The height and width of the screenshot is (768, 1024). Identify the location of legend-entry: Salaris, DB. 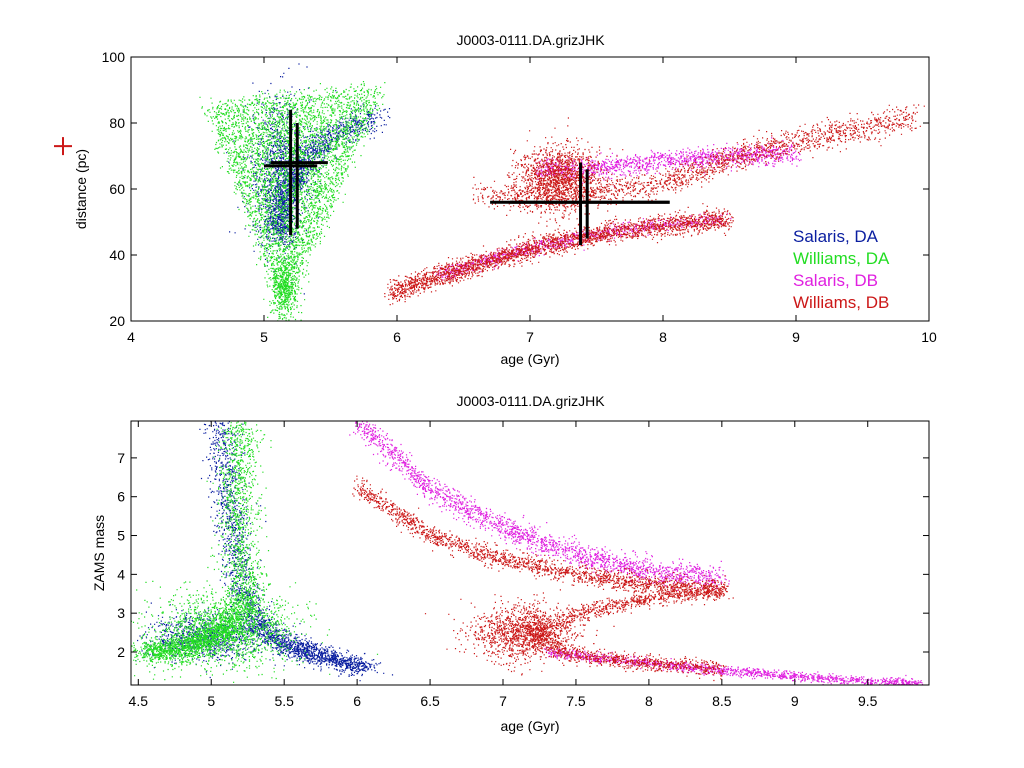
(835, 280).